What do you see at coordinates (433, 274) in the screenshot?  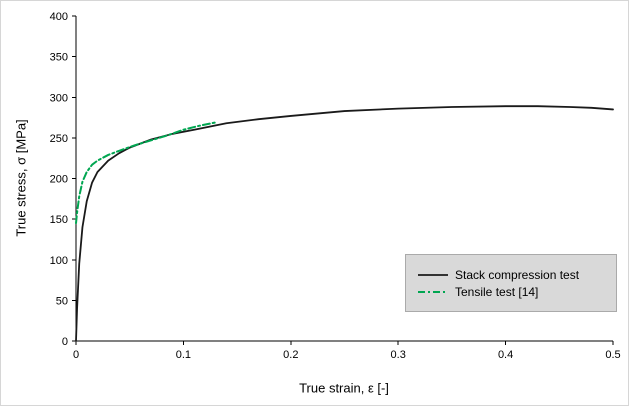 I see `legend-line-solid` at bounding box center [433, 274].